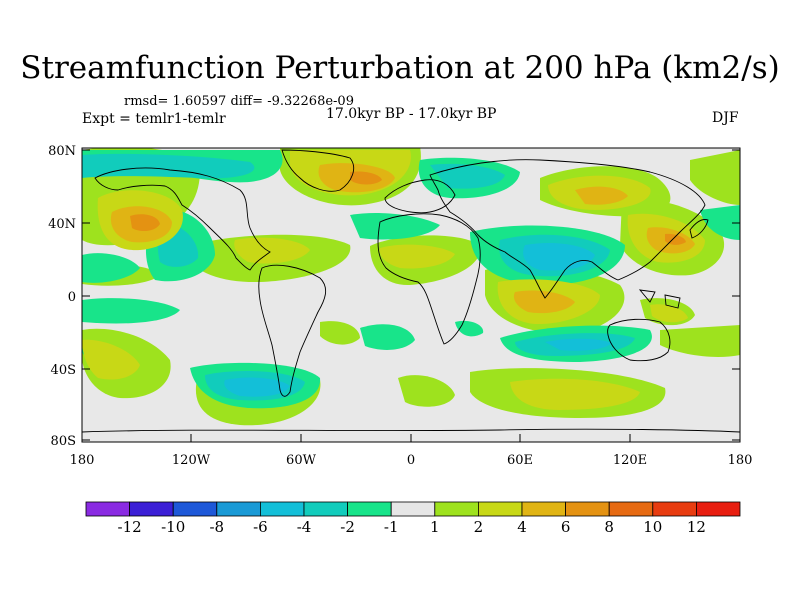 The image size is (800, 600). I want to click on colorbar-label: 10, so click(652, 527).